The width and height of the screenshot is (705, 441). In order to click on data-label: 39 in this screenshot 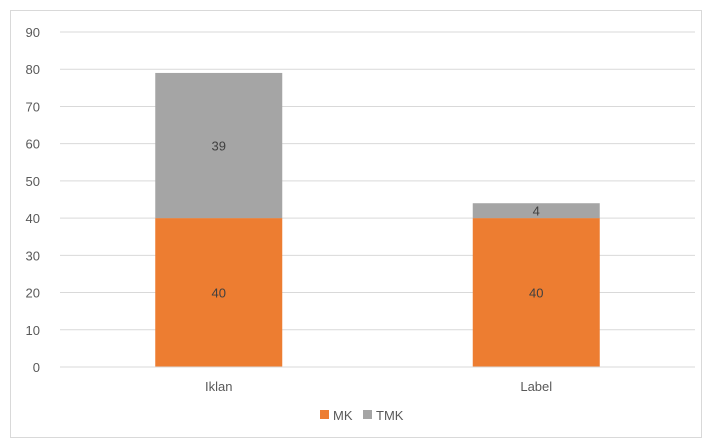, I will do `click(219, 146)`.